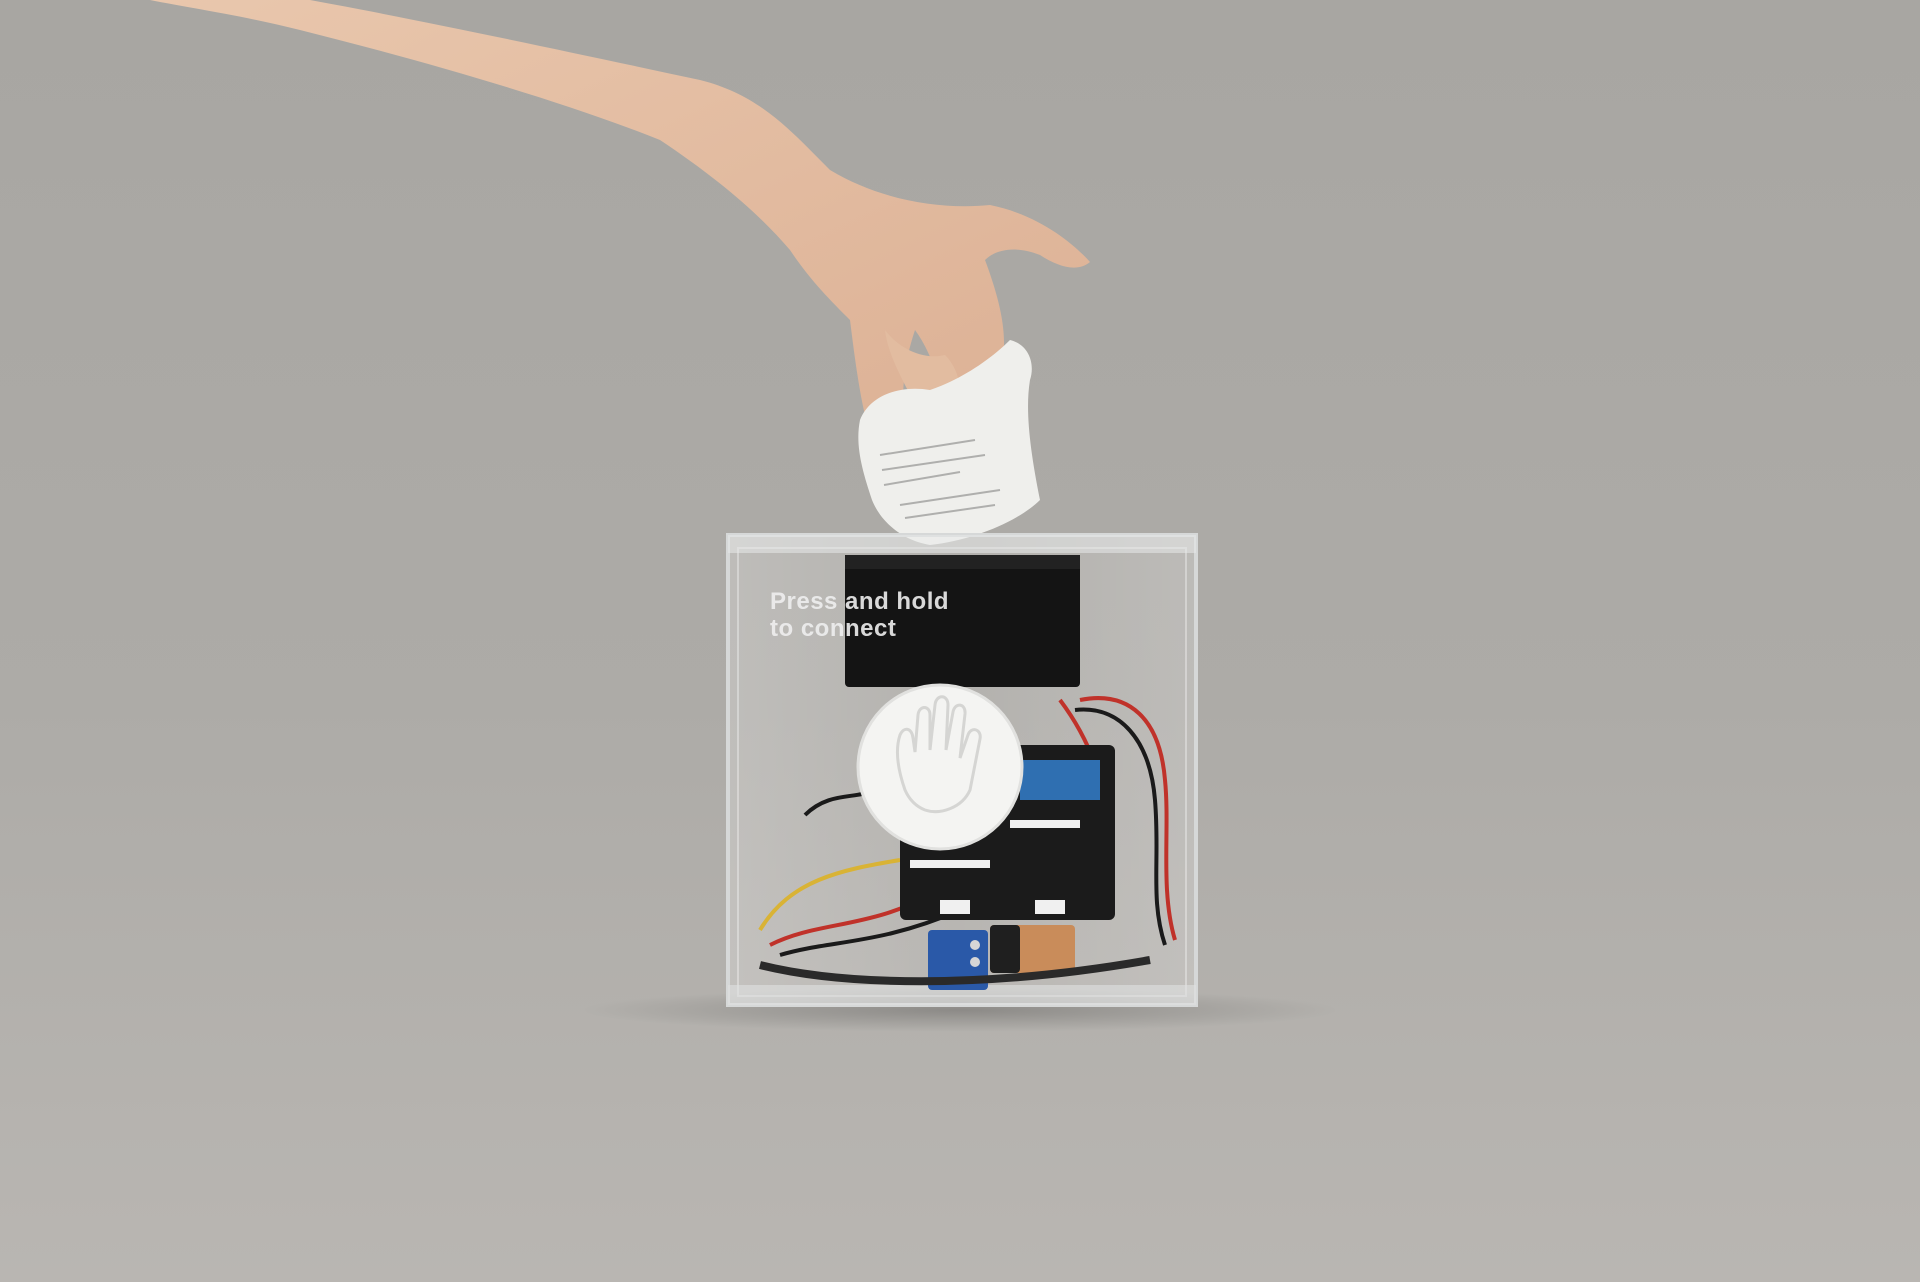  What do you see at coordinates (859, 601) in the screenshot?
I see `label-press-and-hold: Press and hold` at bounding box center [859, 601].